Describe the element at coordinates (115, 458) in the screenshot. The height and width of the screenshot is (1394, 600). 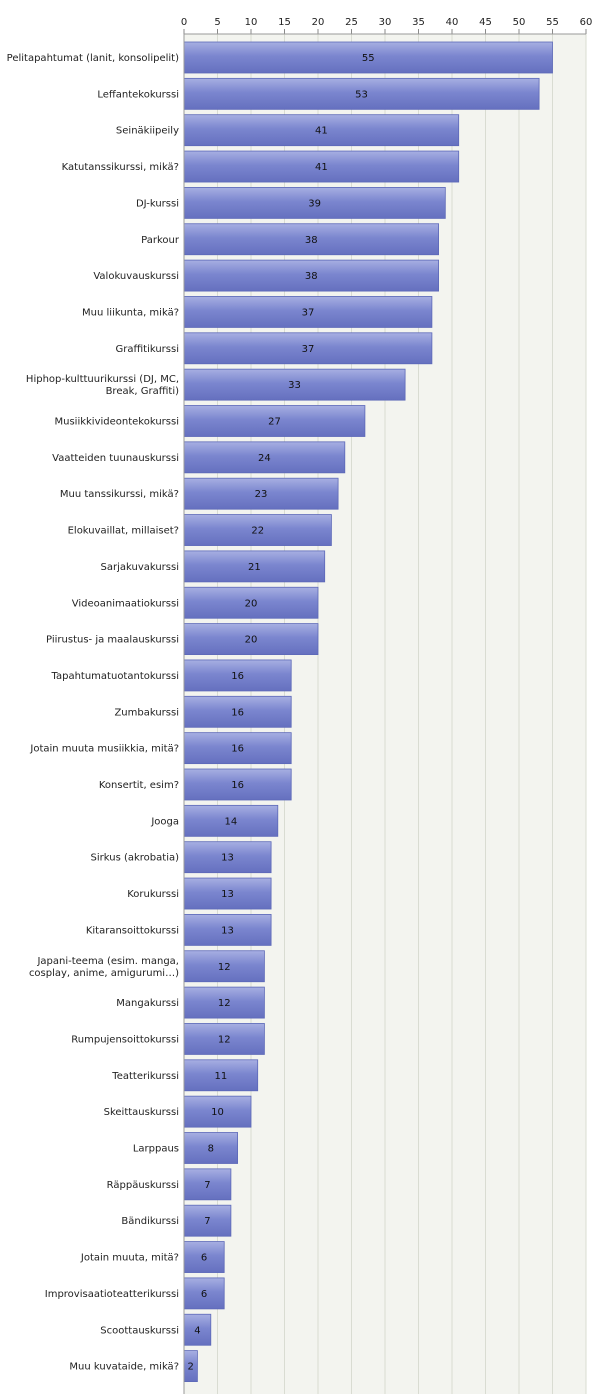
I see `category-label: Vaatteiden tuunauskurssi` at that location.